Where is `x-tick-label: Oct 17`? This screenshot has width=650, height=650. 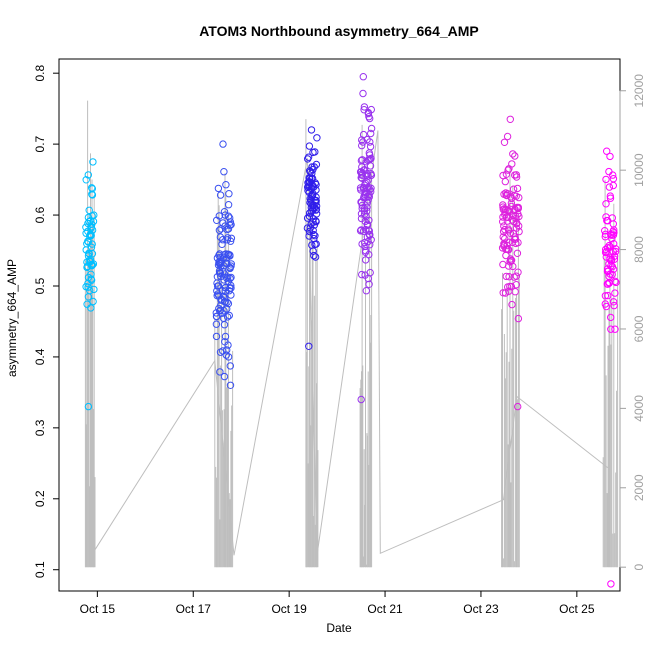 x-tick-label: Oct 17 is located at coordinates (194, 609).